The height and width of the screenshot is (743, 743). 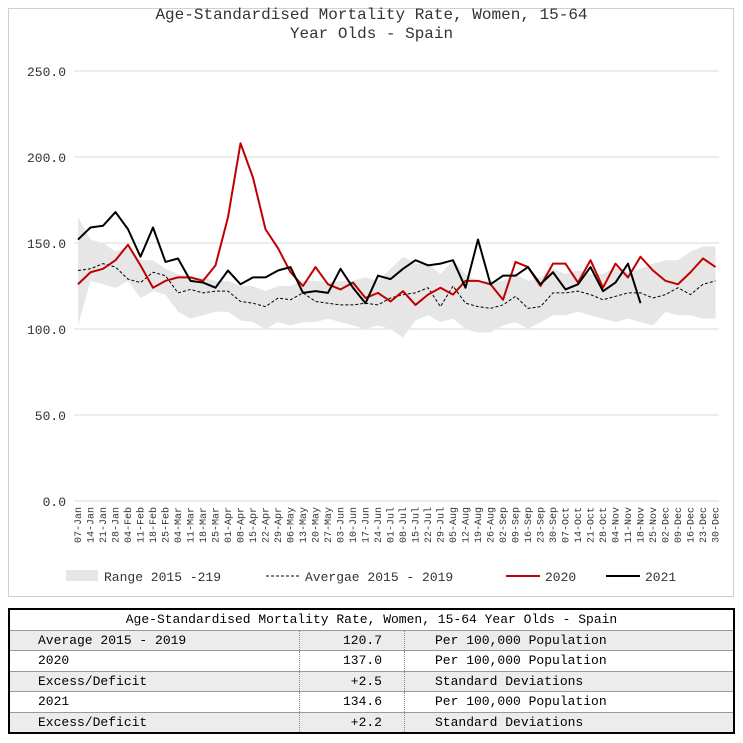 I want to click on x-tick-label: 25-Nov, so click(x=654, y=525).